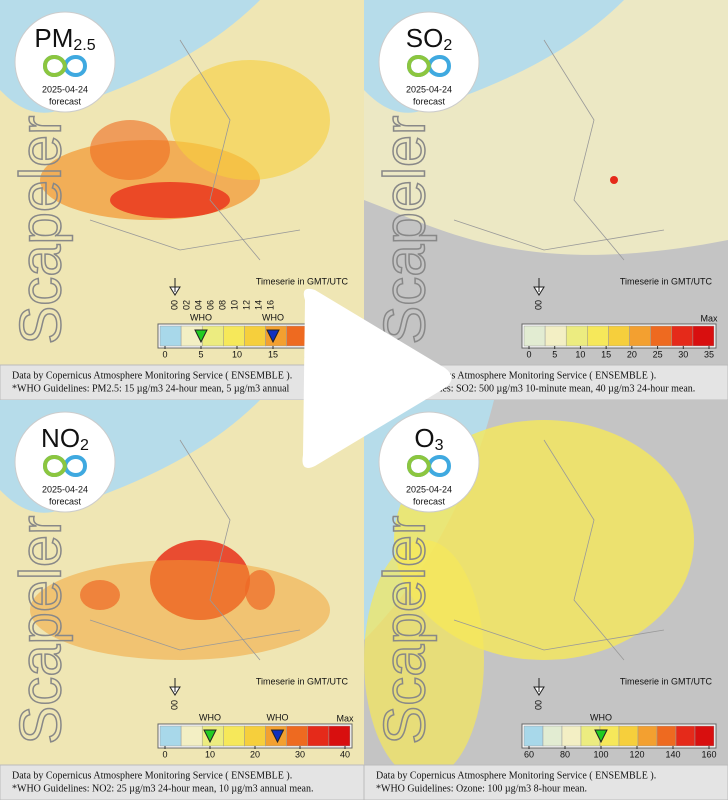 This screenshot has width=728, height=800. I want to click on hour-label: 08, so click(222, 305).